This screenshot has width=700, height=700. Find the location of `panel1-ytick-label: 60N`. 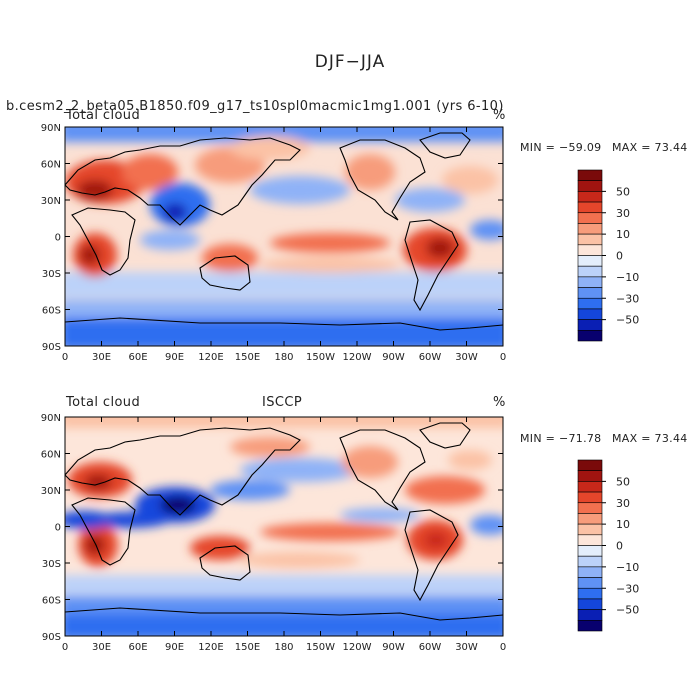

panel1-ytick-label: 60N is located at coordinates (51, 165).